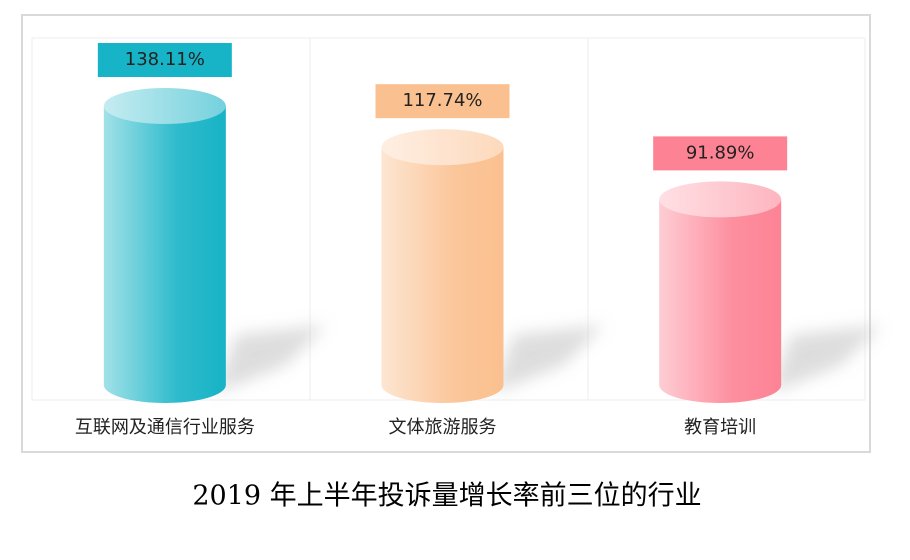 This screenshot has width=910, height=560. Describe the element at coordinates (165, 427) in the screenshot. I see `x-tick-label: 互联网及通信行业服务` at that location.